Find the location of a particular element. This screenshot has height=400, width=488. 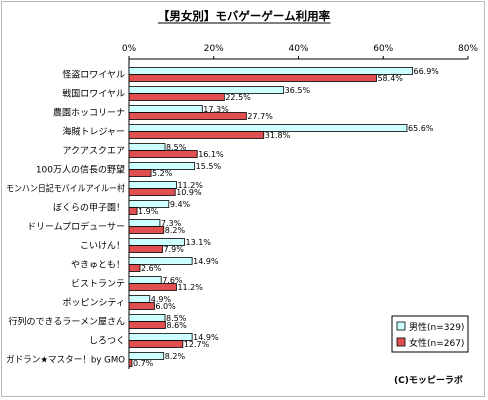

value-label-male: 36.5% is located at coordinates (298, 90).